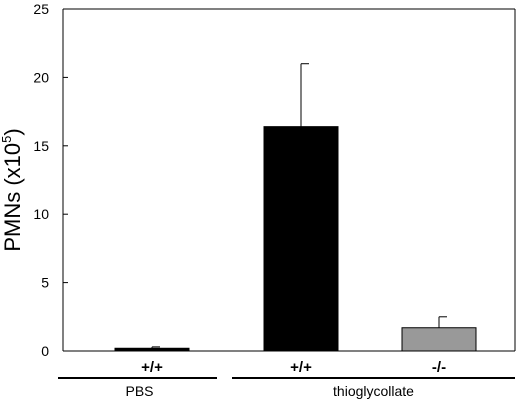 The width and height of the screenshot is (520, 401). Describe the element at coordinates (41, 146) in the screenshot. I see `y-tick-label: 15` at that location.